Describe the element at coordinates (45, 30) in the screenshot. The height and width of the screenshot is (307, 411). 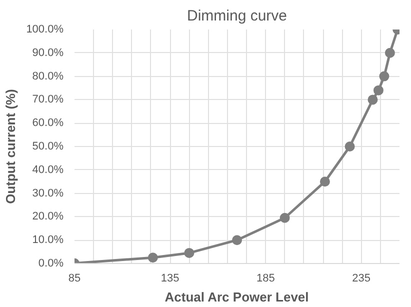
I see `y-tick-label: 100.0%` at that location.